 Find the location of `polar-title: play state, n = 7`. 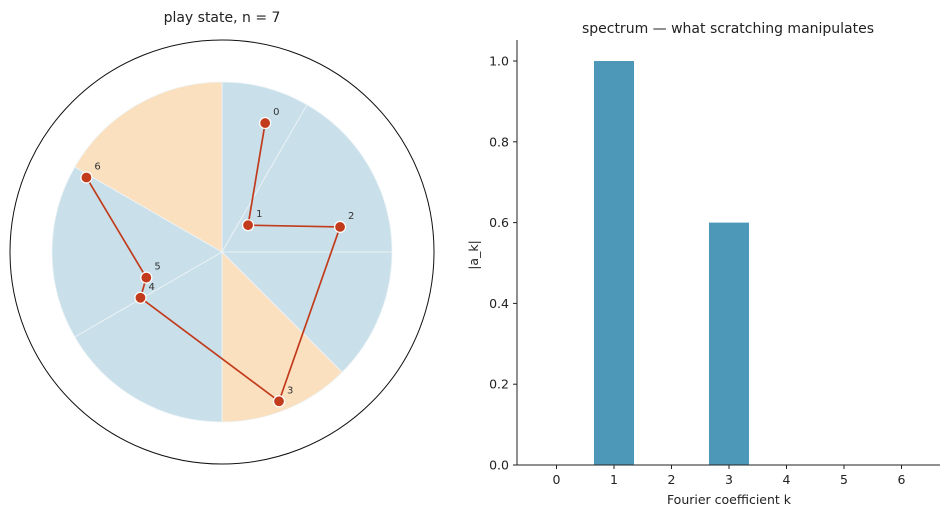

polar-title: play state, n = 7 is located at coordinates (222, 18).